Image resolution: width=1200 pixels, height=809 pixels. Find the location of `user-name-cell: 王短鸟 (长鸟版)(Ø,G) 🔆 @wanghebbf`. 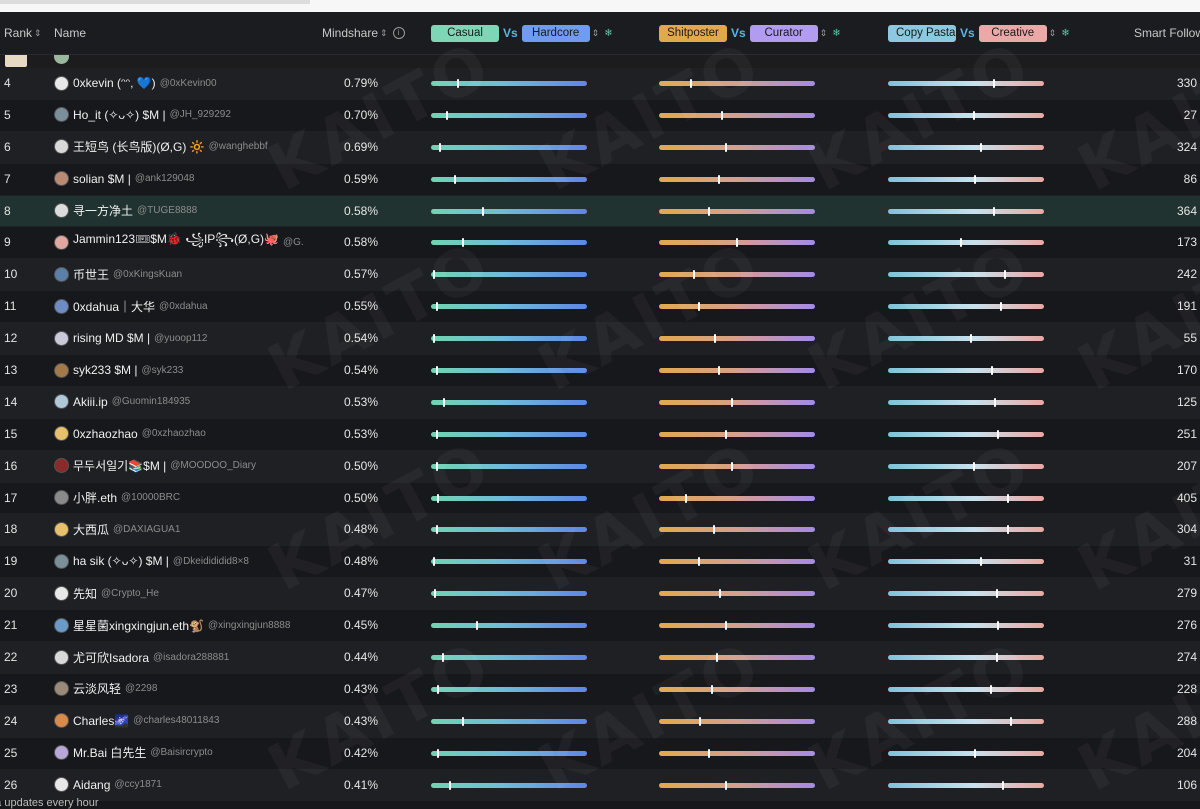

user-name-cell: 王短鸟 (长鸟版)(Ø,G) 🔆 @wanghebbf is located at coordinates (179, 147).